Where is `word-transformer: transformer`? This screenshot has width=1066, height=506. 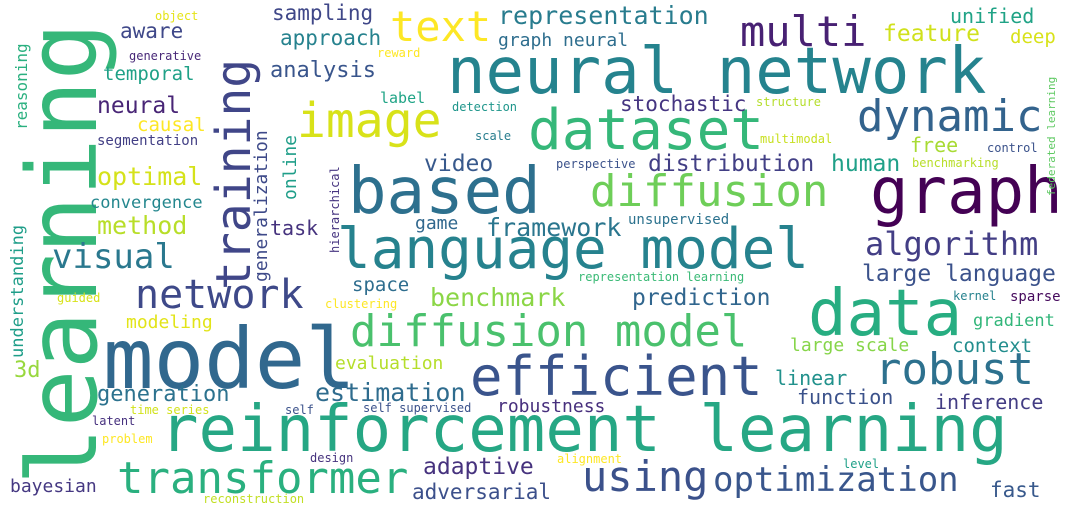
word-transformer: transformer is located at coordinates (263, 478).